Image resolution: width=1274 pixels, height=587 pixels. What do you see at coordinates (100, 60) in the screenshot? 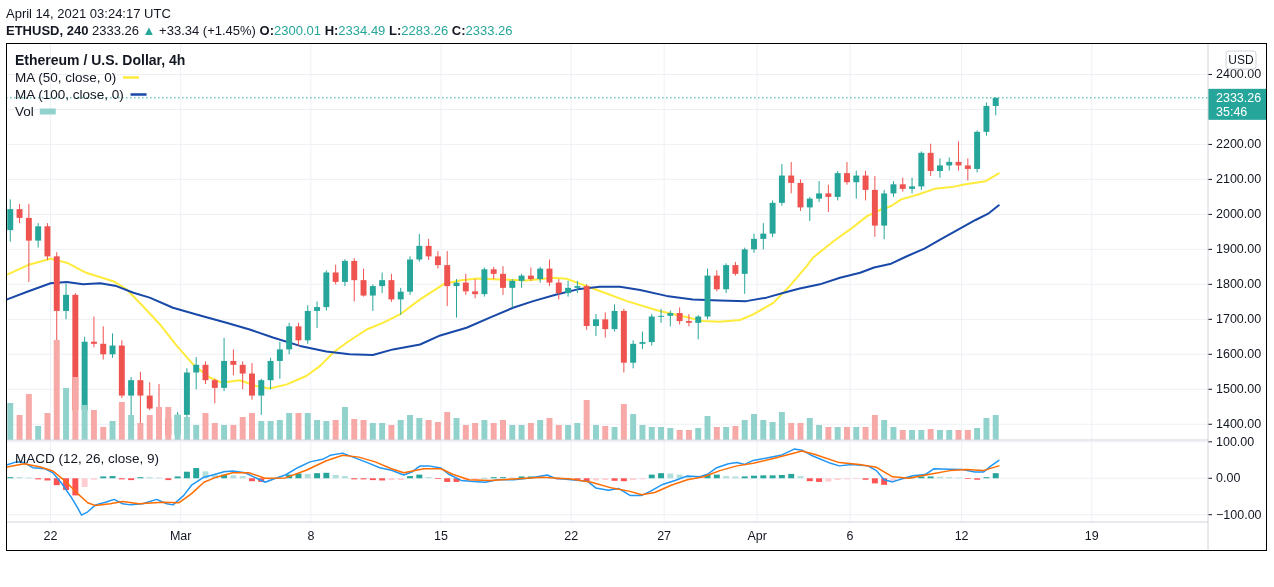
I see `text: Ethereum / U.S. Dollar, 4h` at bounding box center [100, 60].